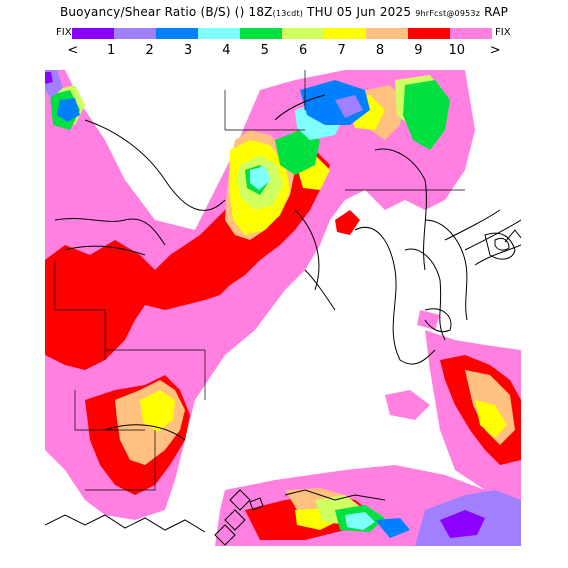 This screenshot has height=568, width=568. Describe the element at coordinates (188, 50) in the screenshot. I see `scale-label-3: 3` at that location.